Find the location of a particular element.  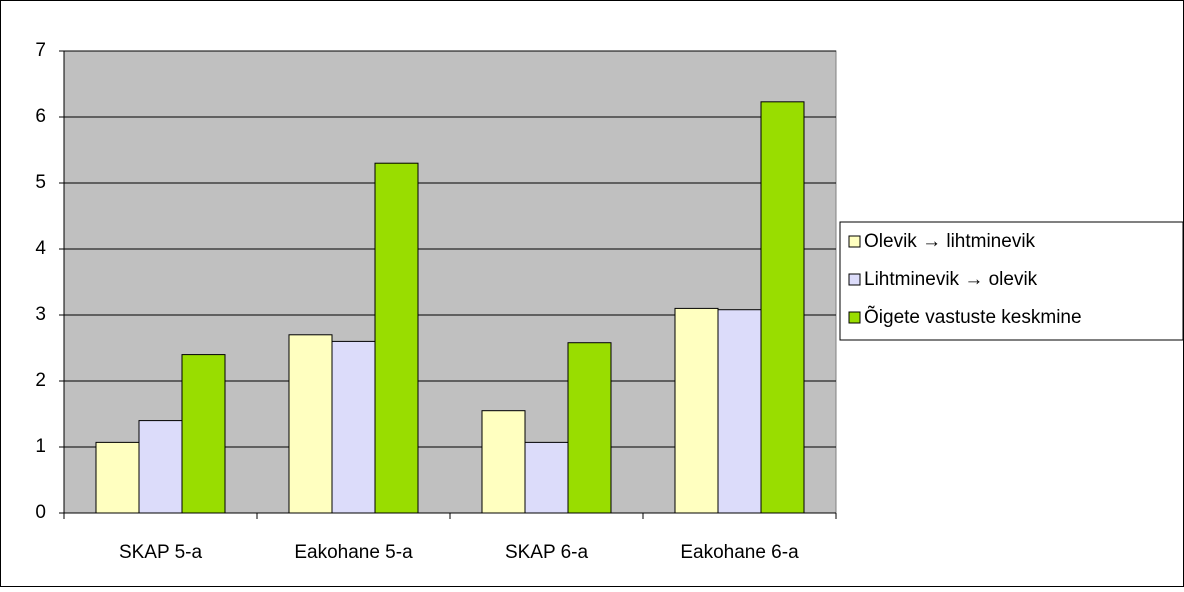

y-tick-label: 6 is located at coordinates (40, 116).